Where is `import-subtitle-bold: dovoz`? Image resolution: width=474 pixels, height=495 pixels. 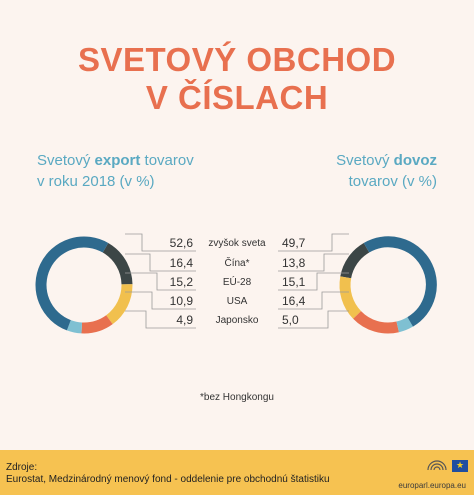
import-subtitle-bold: dovoz is located at coordinates (415, 160).